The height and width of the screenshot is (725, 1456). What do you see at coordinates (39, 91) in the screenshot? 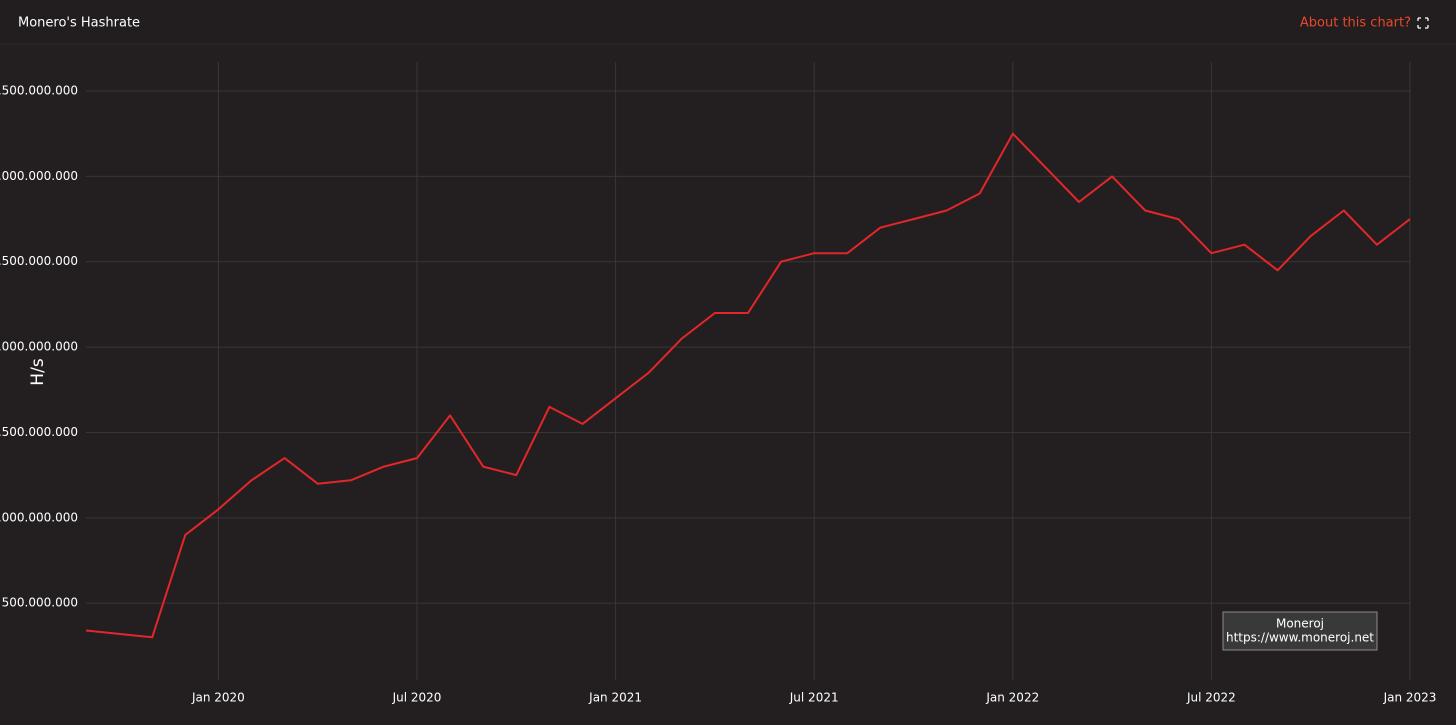
I see `y-tick-label: 3.500.000.000` at bounding box center [39, 91].